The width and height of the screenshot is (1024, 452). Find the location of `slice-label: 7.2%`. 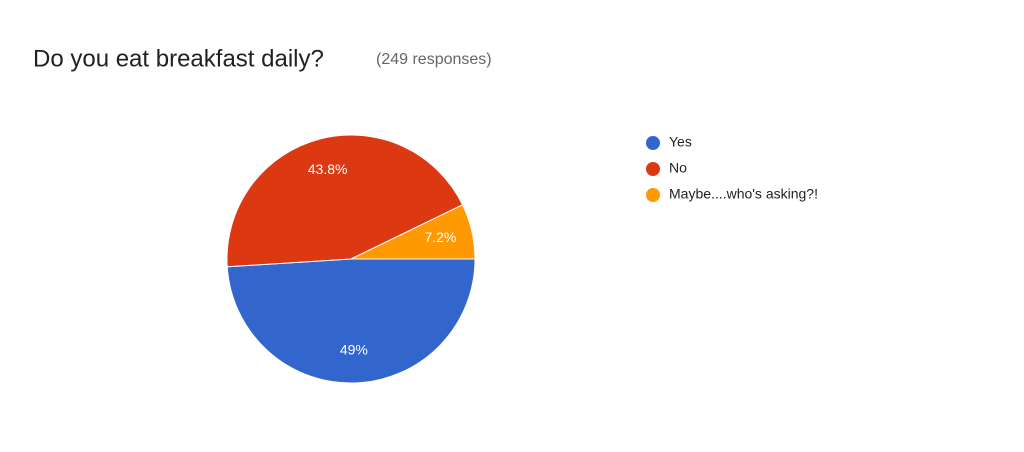

slice-label: 7.2% is located at coordinates (440, 237).